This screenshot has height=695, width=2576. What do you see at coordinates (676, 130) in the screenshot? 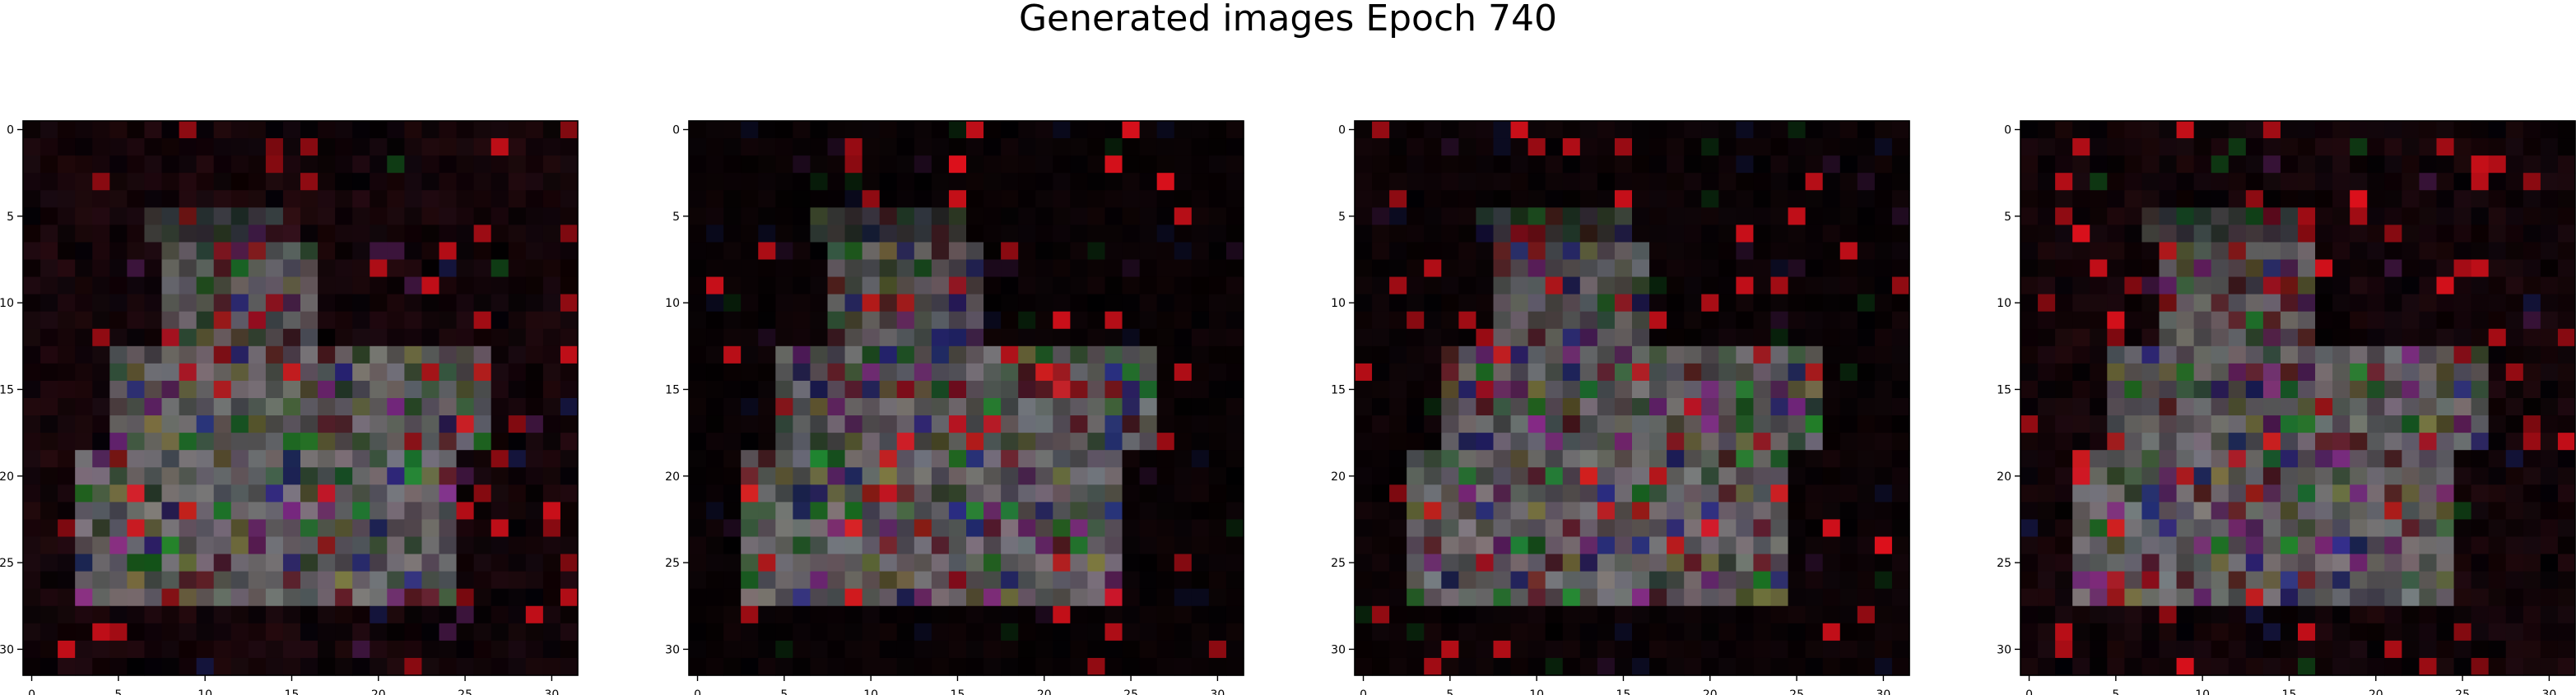
I see `y-tick-label: 0` at bounding box center [676, 130].